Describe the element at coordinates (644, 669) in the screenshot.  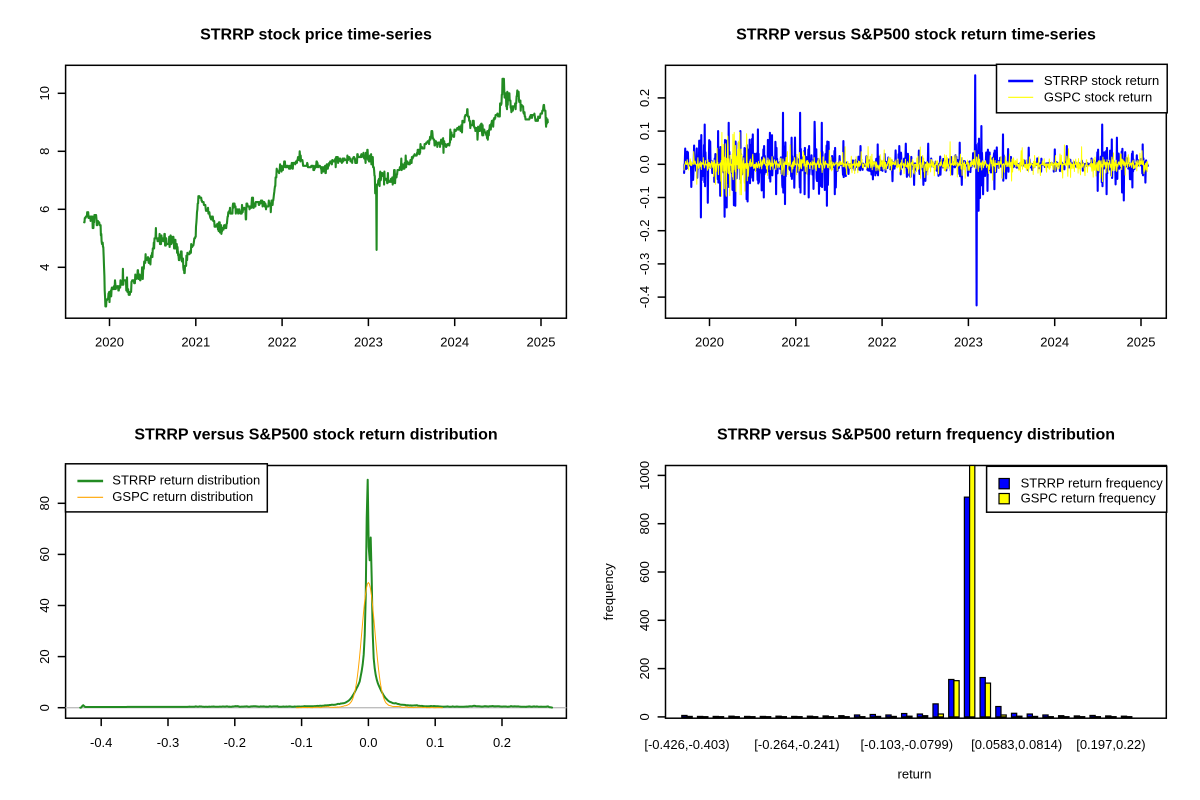
I see `svg-text: 200` at that location.